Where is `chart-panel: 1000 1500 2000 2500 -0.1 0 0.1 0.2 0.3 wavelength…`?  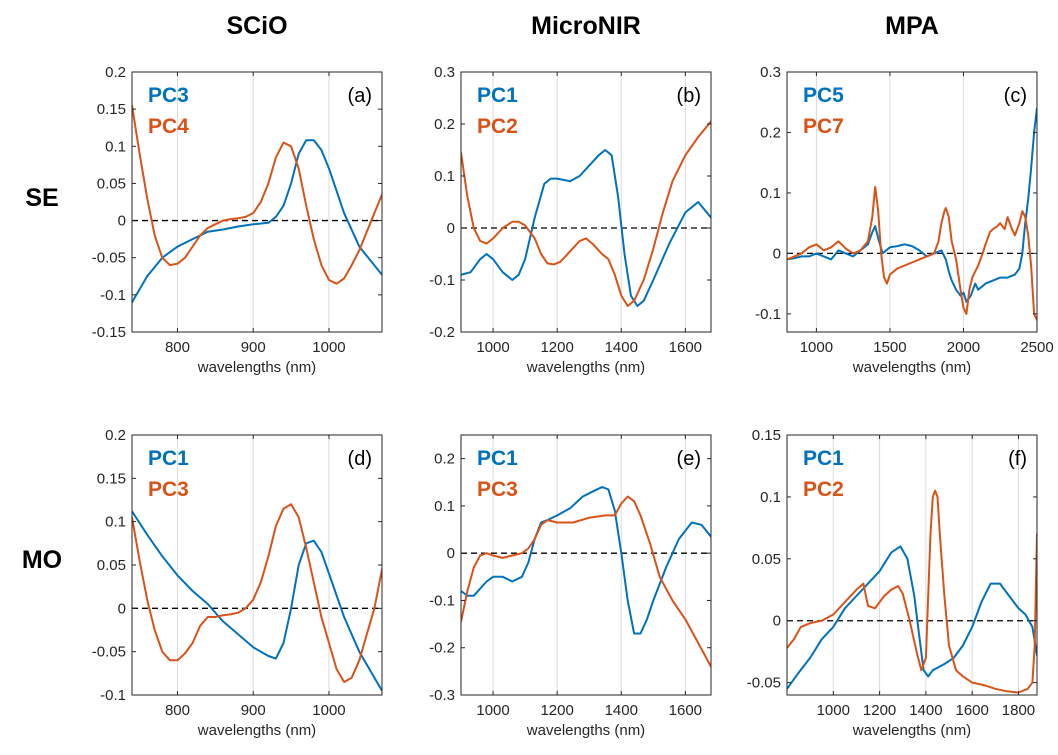 chart-panel: 1000 1500 2000 2500 -0.1 0 0.1 0.2 0.3 wavelength… is located at coordinates (904, 220).